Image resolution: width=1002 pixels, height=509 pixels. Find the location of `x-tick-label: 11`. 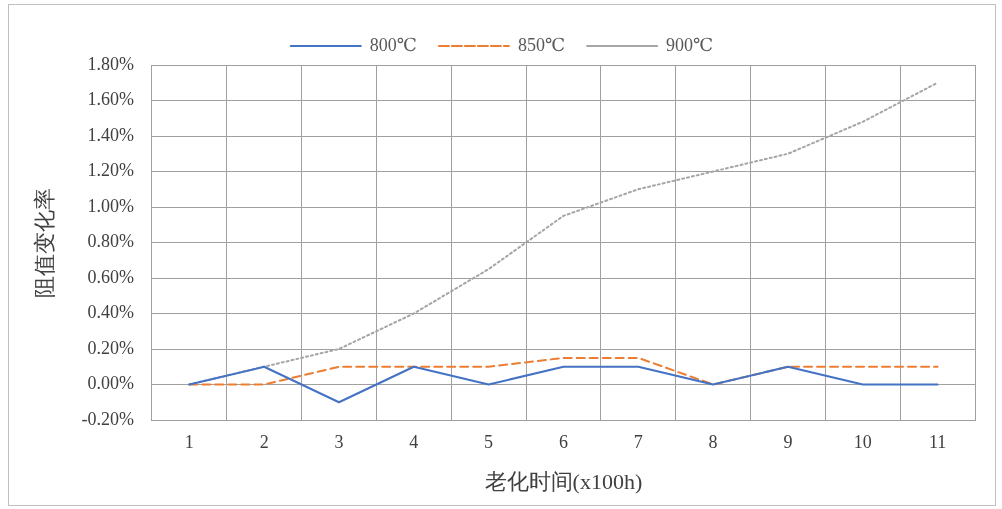

x-tick-label: 11 is located at coordinates (937, 441).